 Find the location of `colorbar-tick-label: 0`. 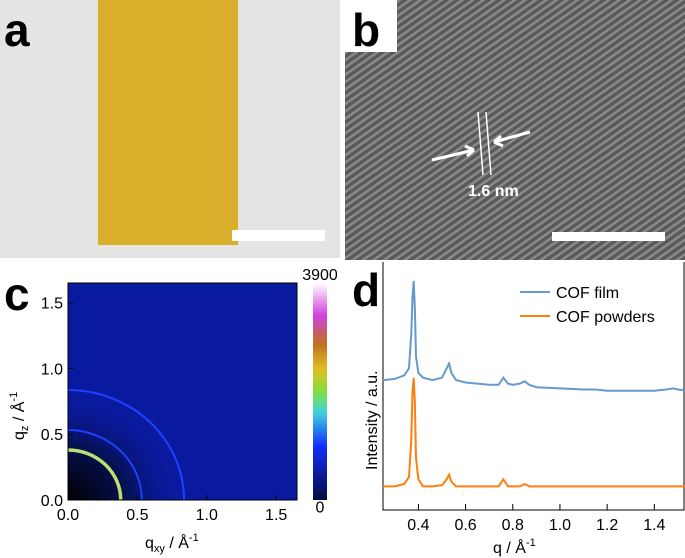

colorbar-tick-label: 0 is located at coordinates (320, 507).